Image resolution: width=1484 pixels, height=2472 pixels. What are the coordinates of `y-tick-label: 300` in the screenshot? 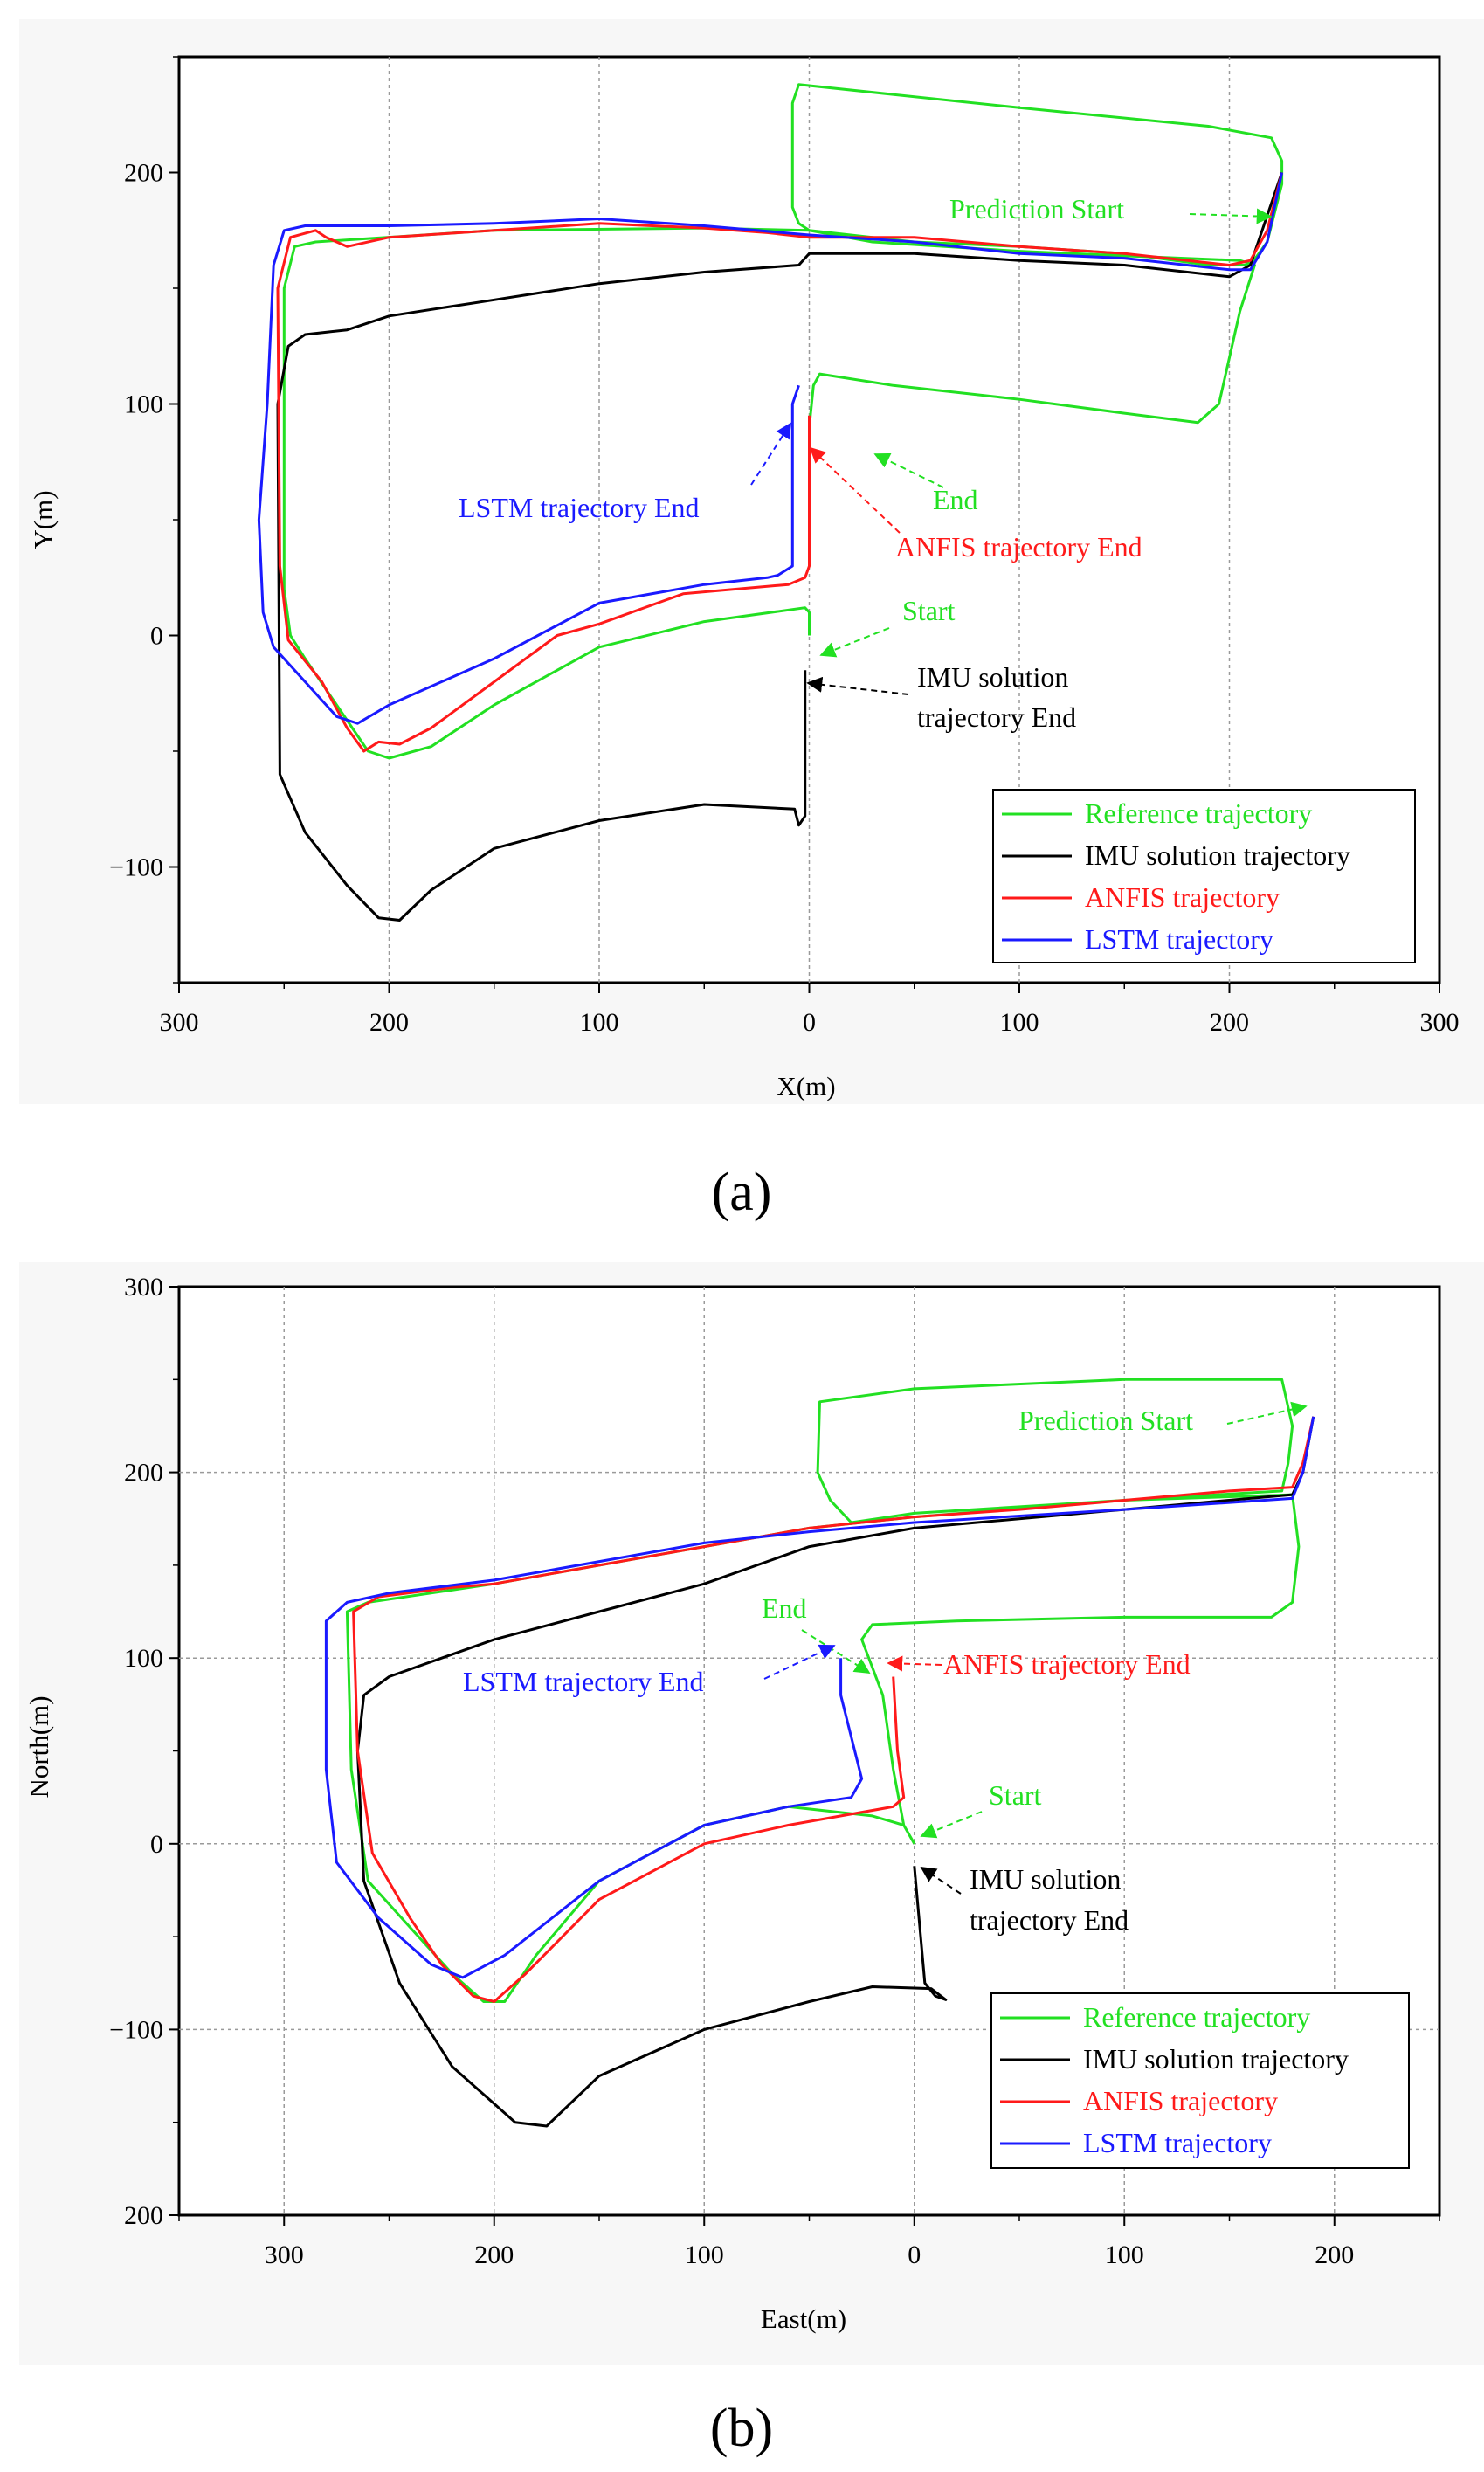 It's located at (143, 1287).